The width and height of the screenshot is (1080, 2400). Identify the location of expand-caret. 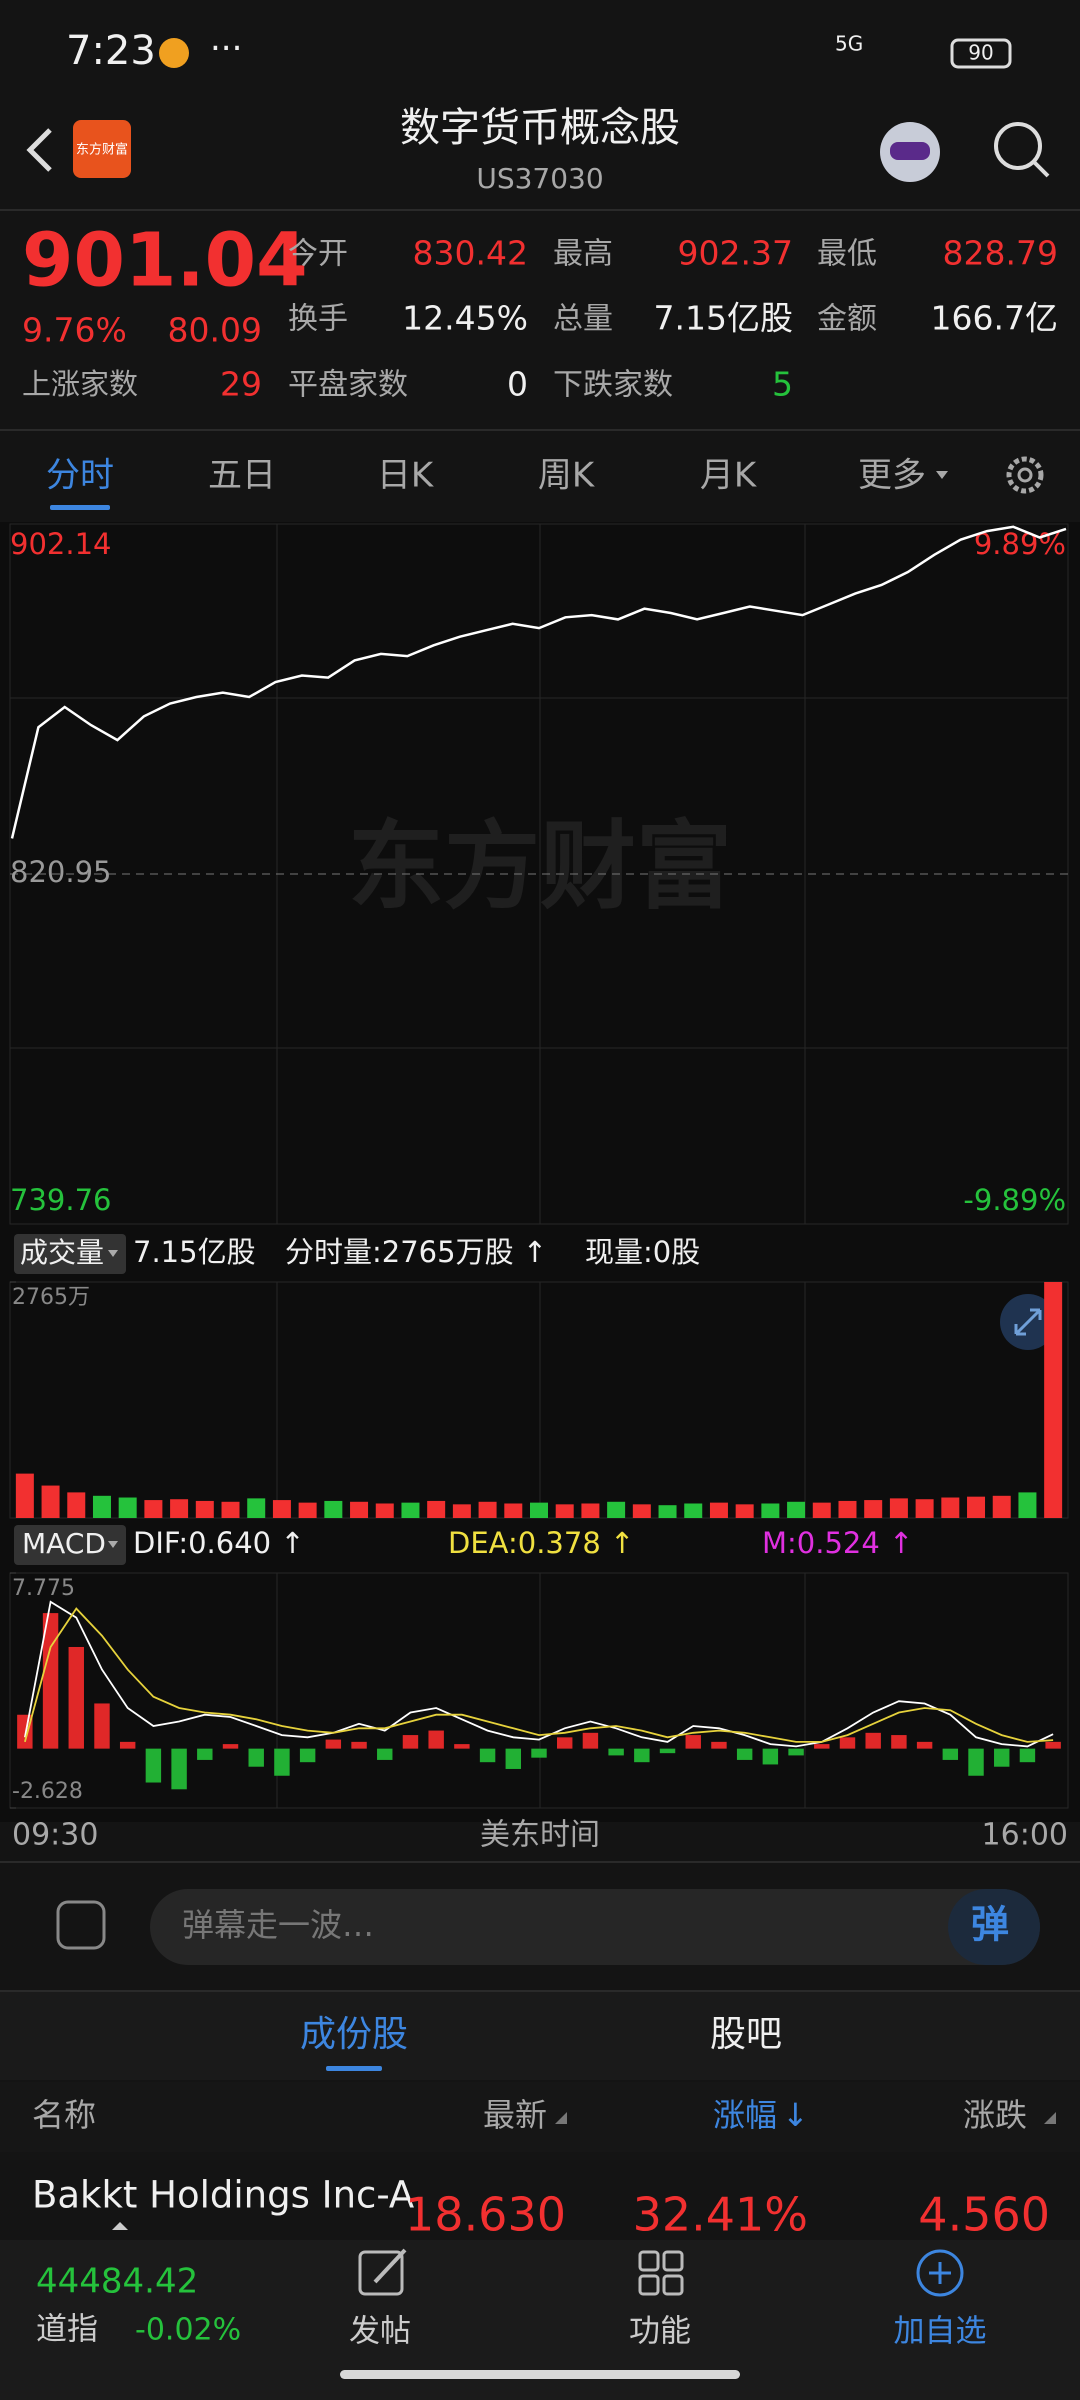
(120, 2226).